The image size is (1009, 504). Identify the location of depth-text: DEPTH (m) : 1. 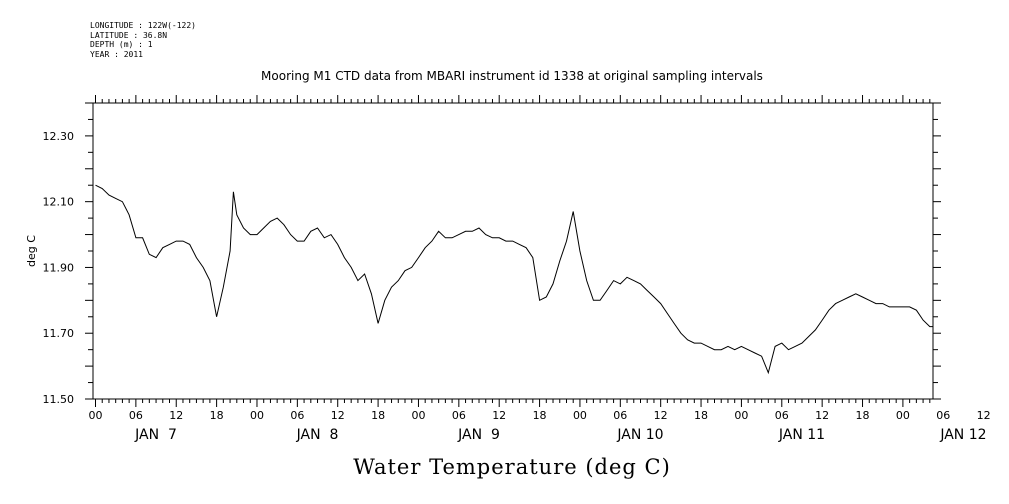
(121, 44).